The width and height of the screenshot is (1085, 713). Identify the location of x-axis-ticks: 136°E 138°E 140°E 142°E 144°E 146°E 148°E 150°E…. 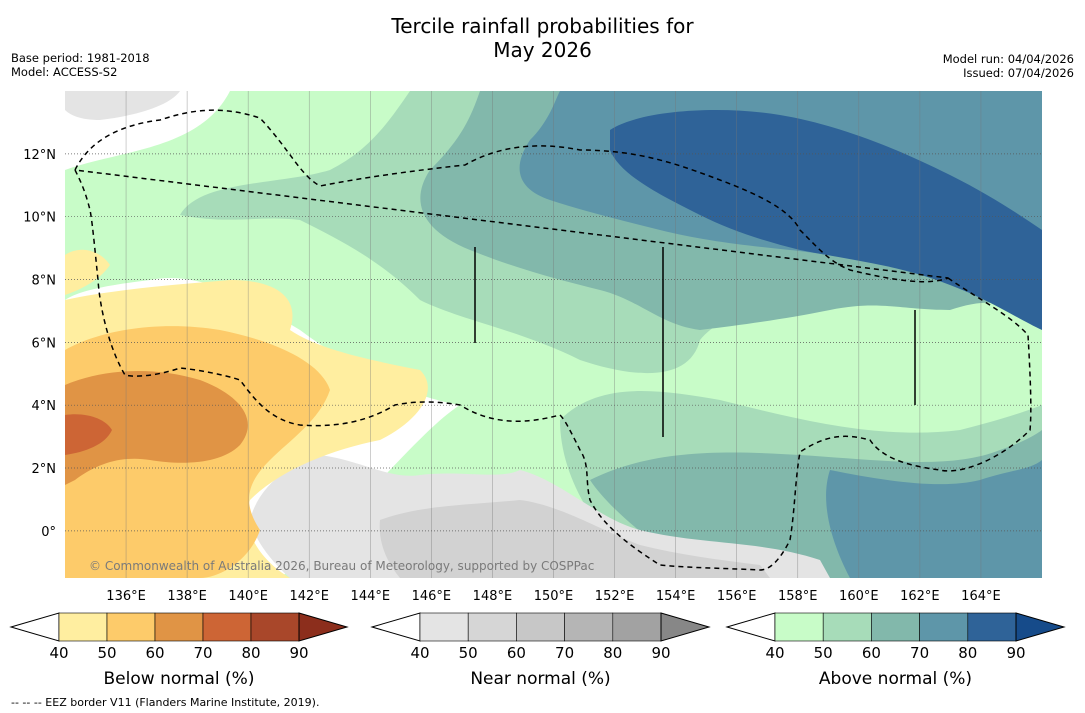
(553, 596).